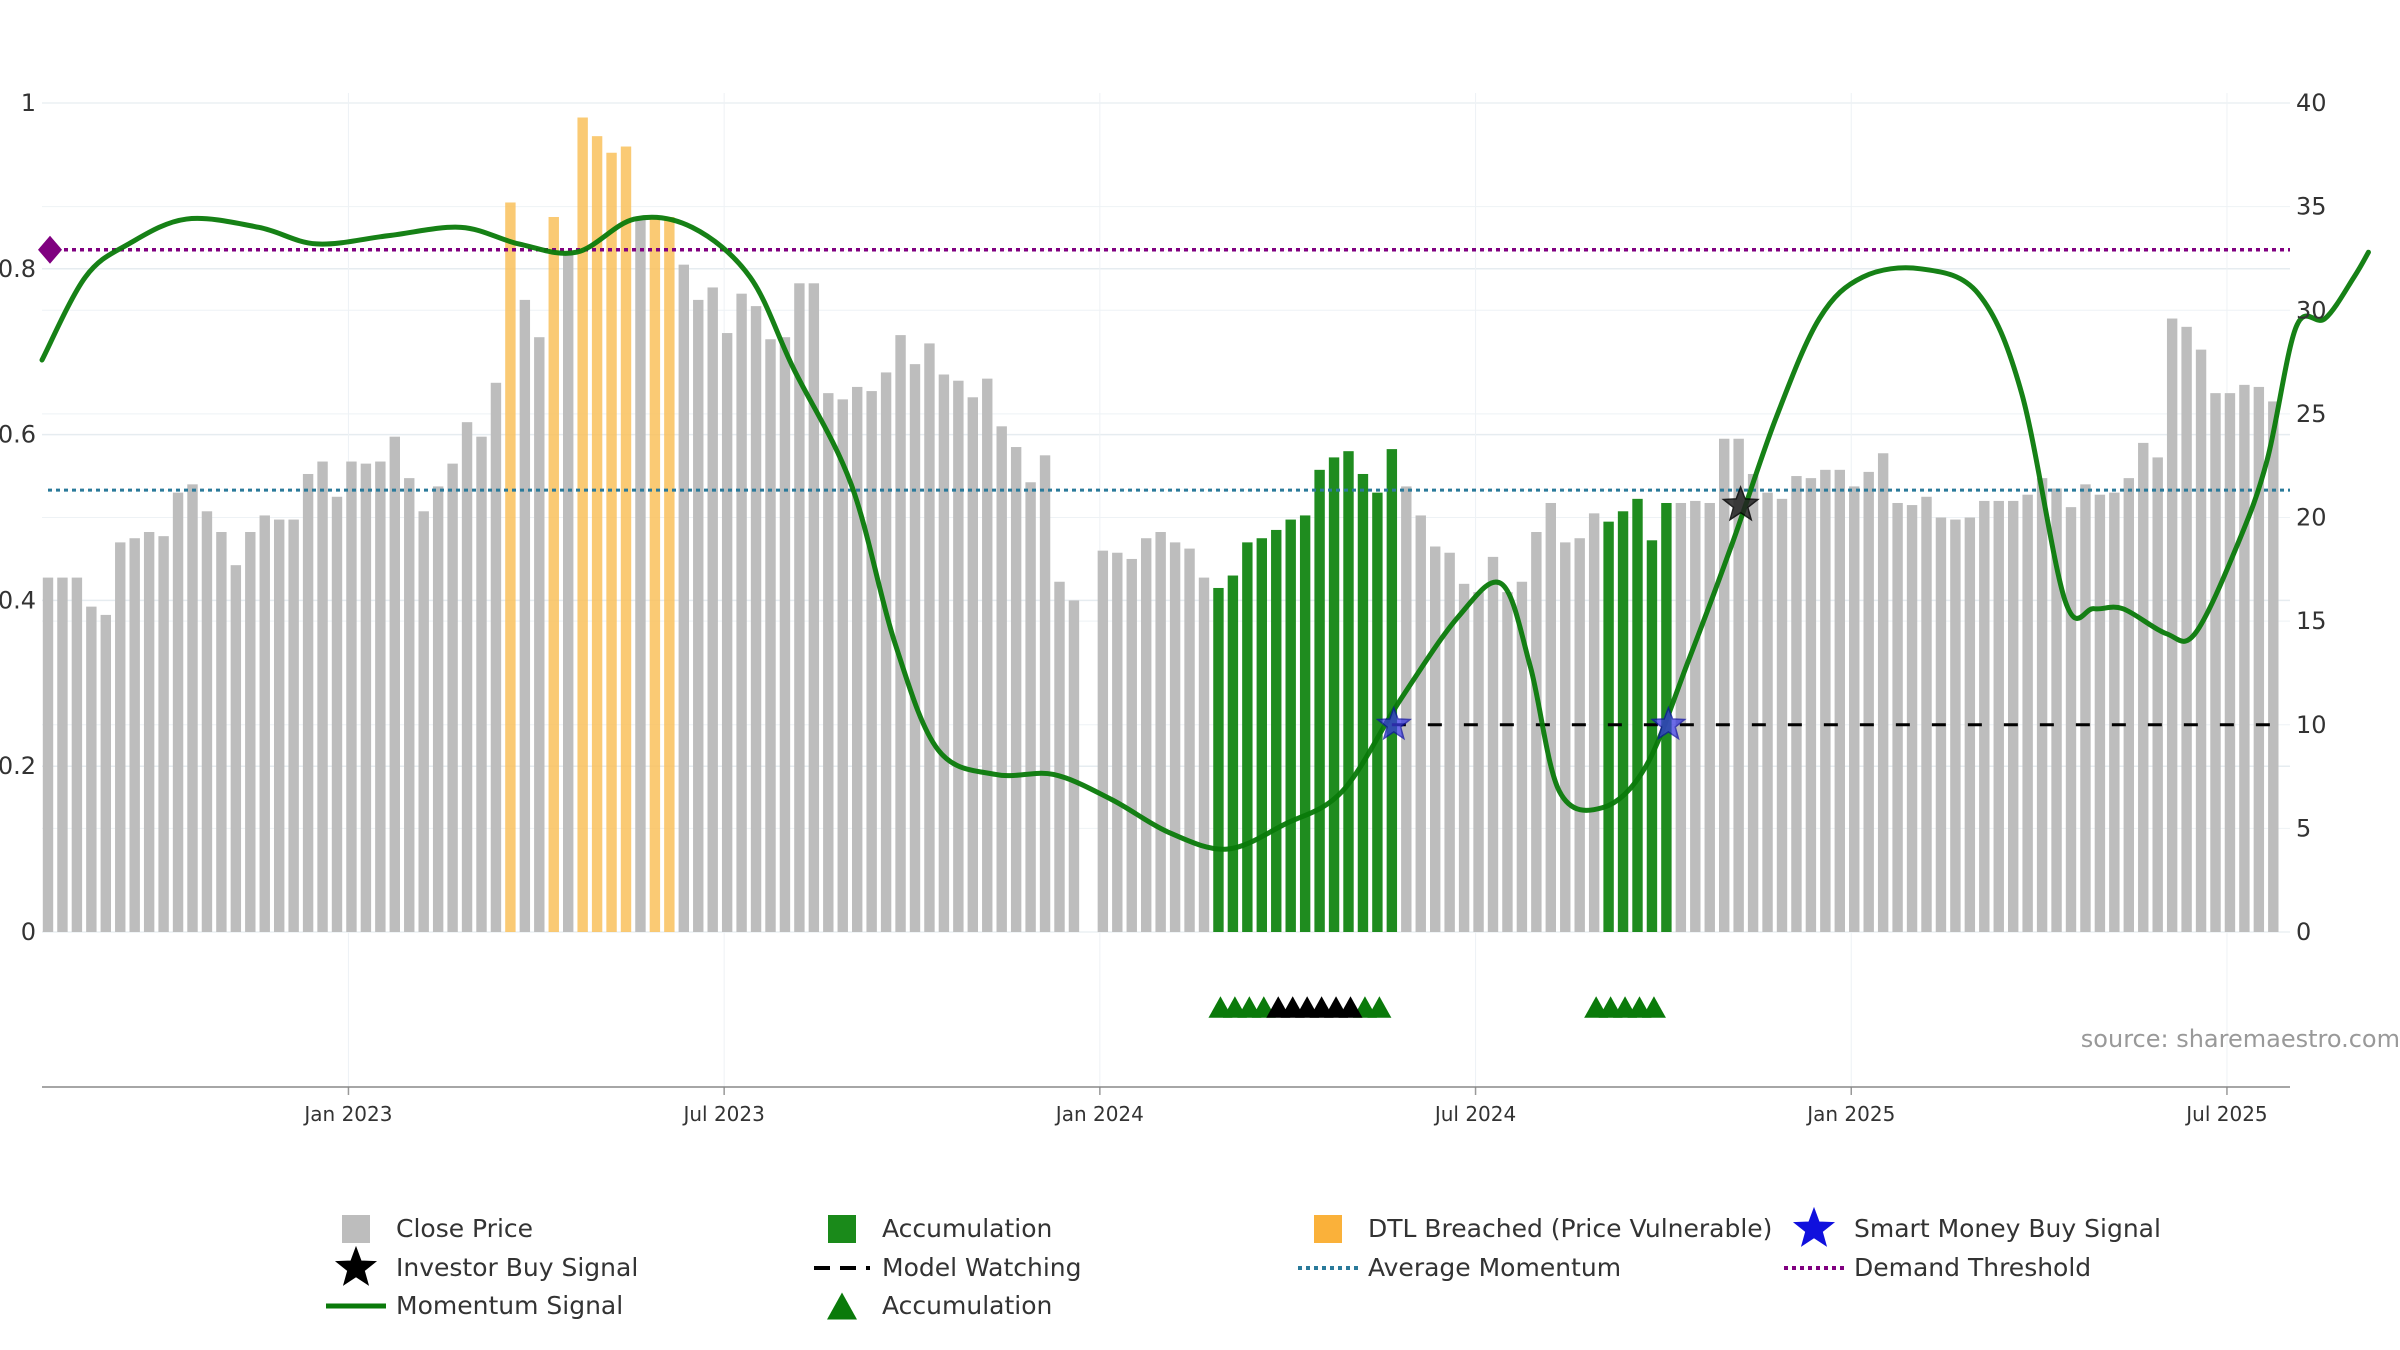 The height and width of the screenshot is (1350, 2400). I want to click on legend-label: Smart Money Buy Signal, so click(2007, 1228).